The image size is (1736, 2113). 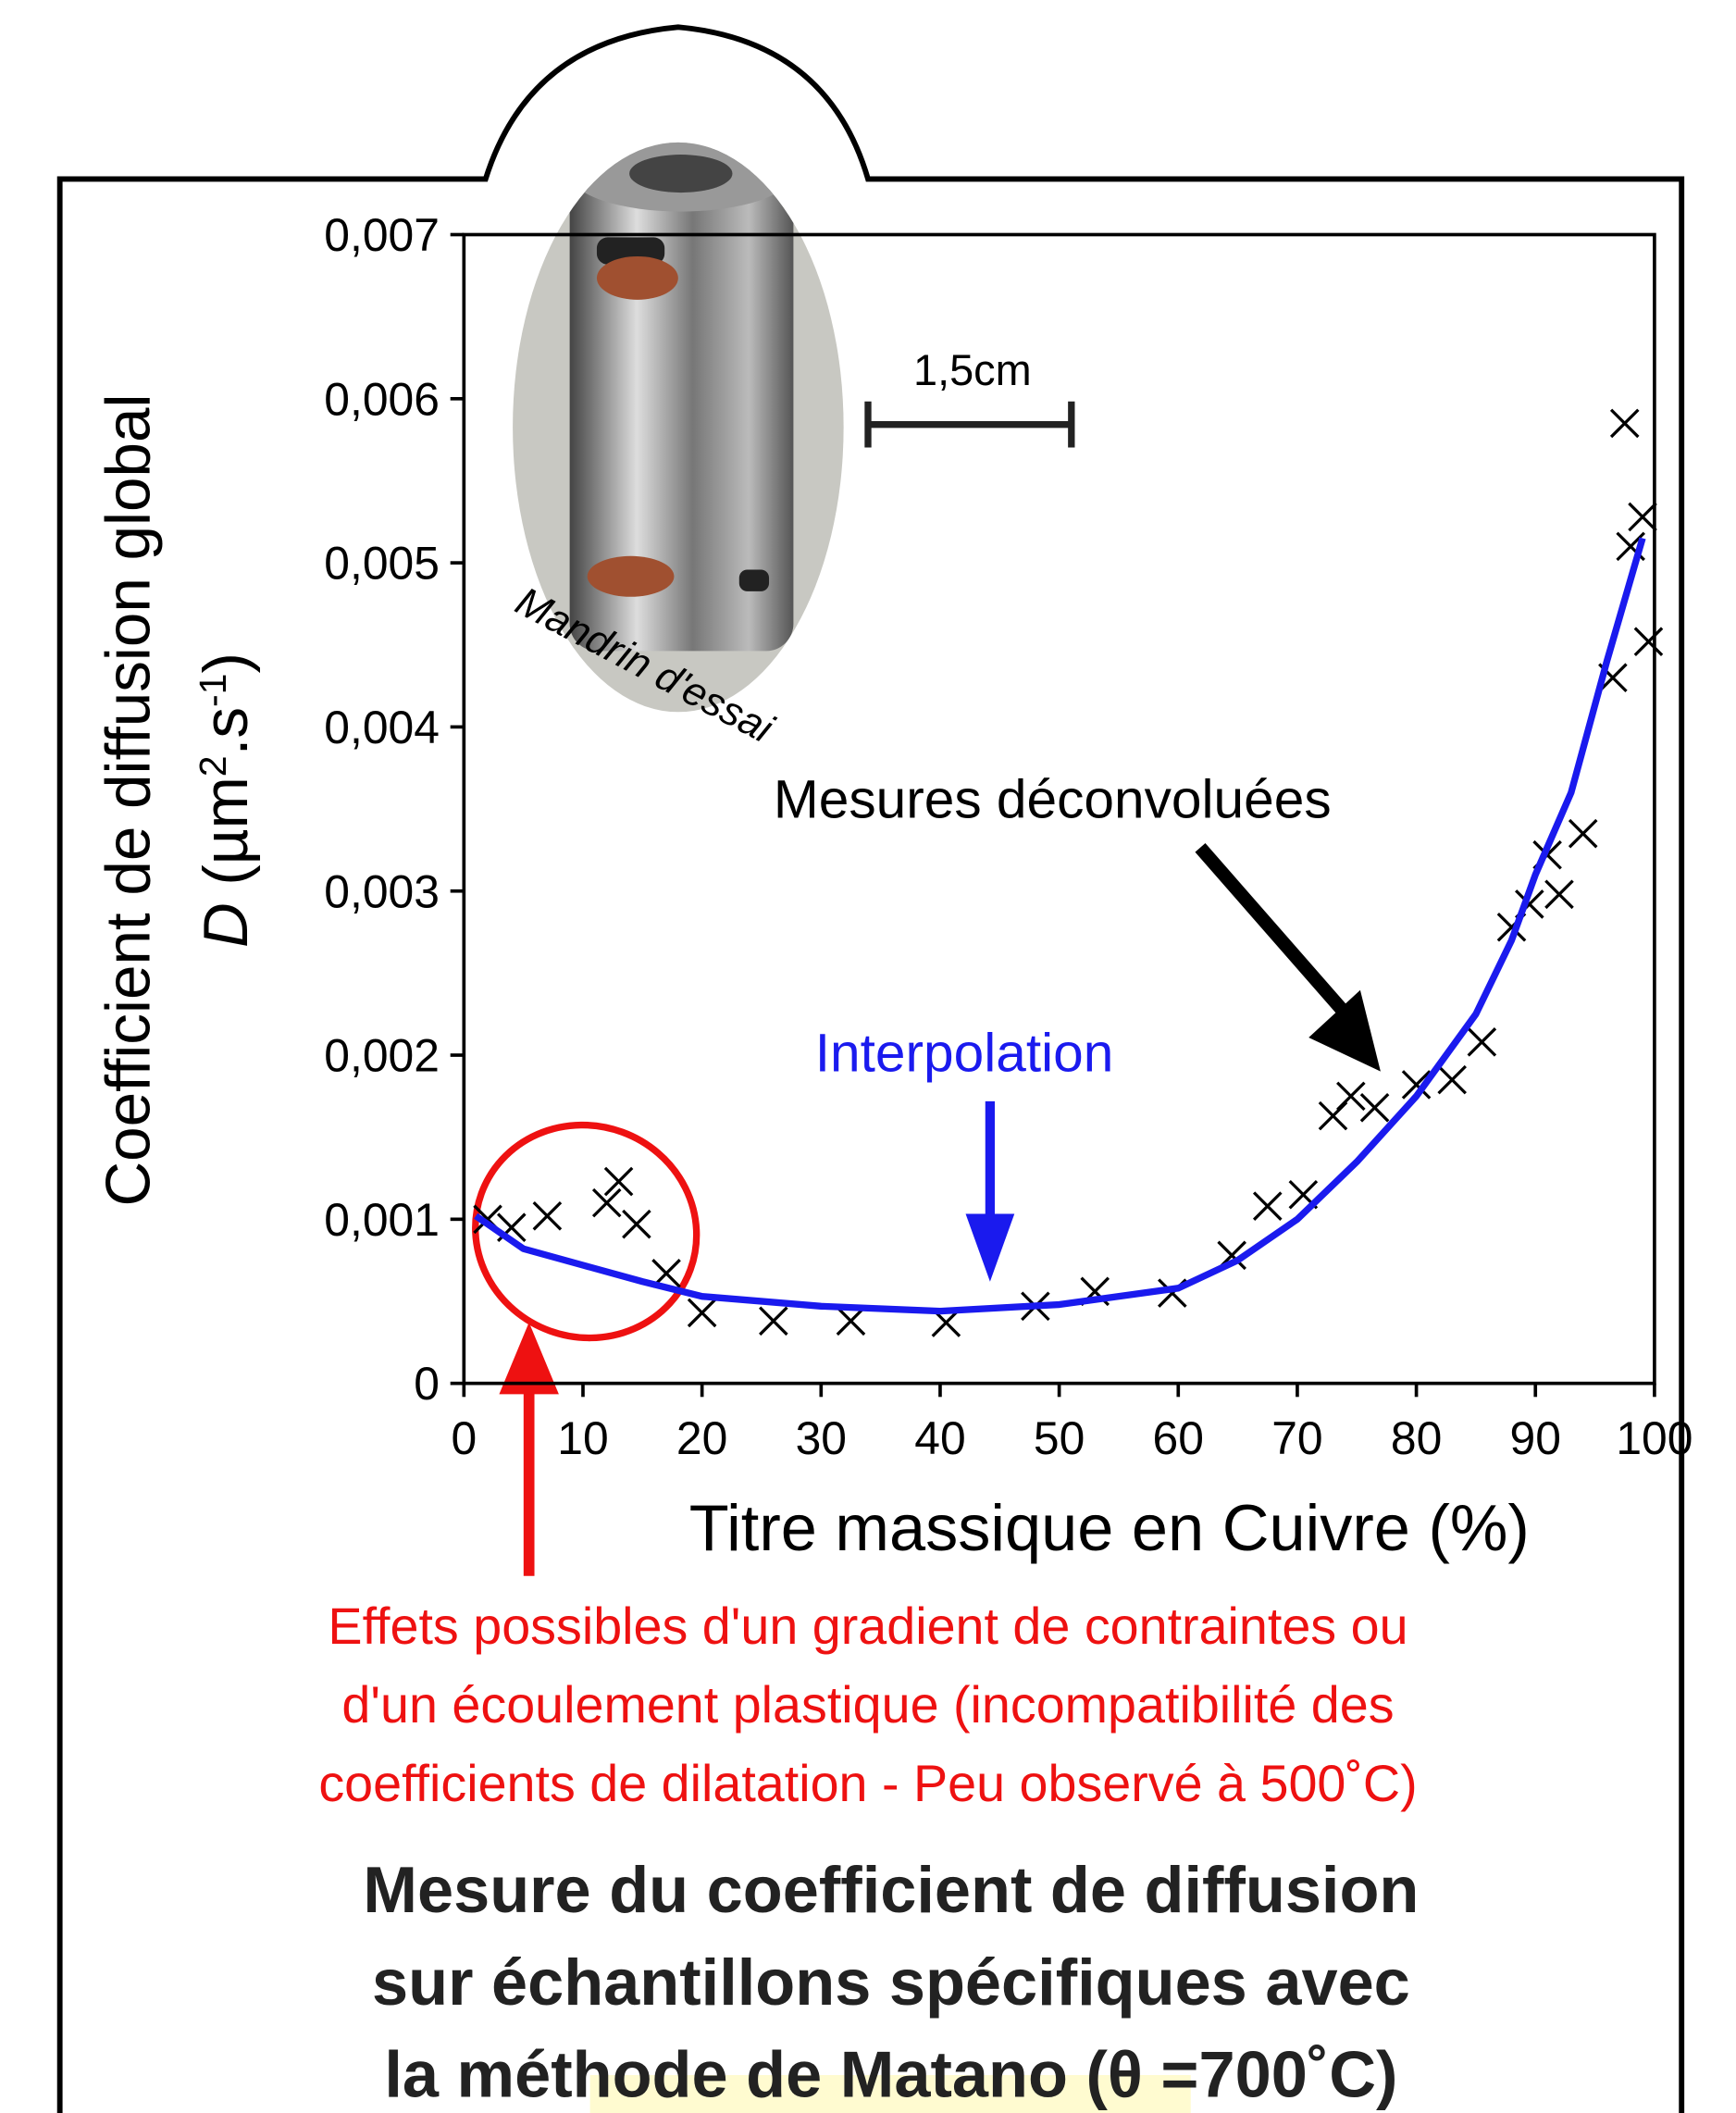 I want to click on title: sur échantillons spécifiques avec, so click(x=891, y=1982).